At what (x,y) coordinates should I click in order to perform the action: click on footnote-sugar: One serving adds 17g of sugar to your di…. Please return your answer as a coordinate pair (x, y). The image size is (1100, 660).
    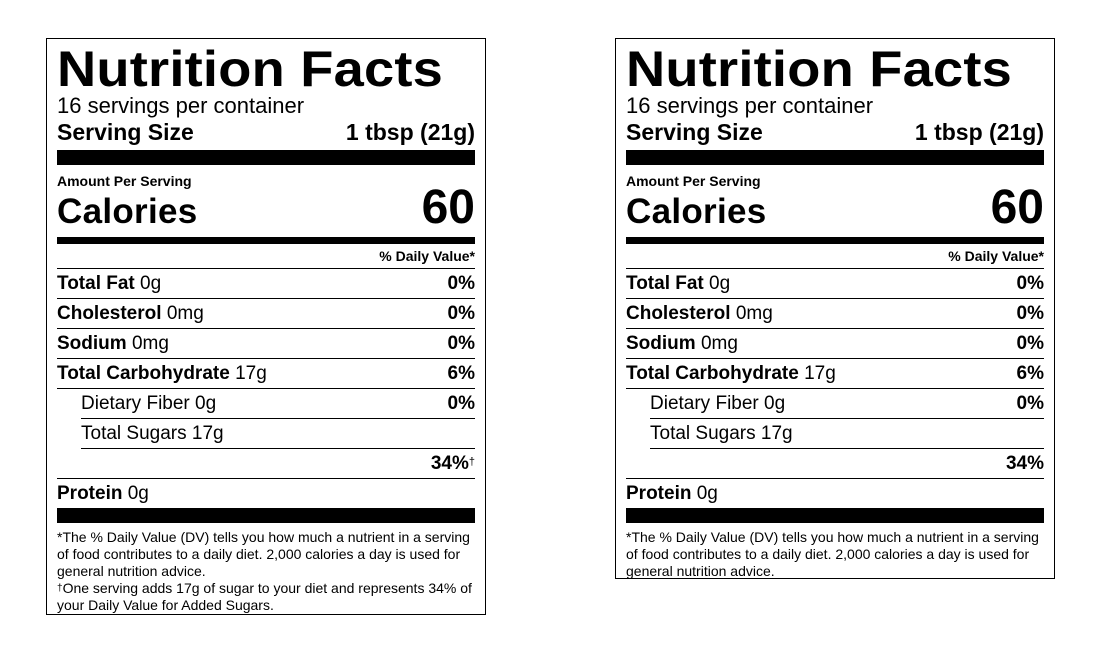
    Looking at the image, I should click on (264, 596).